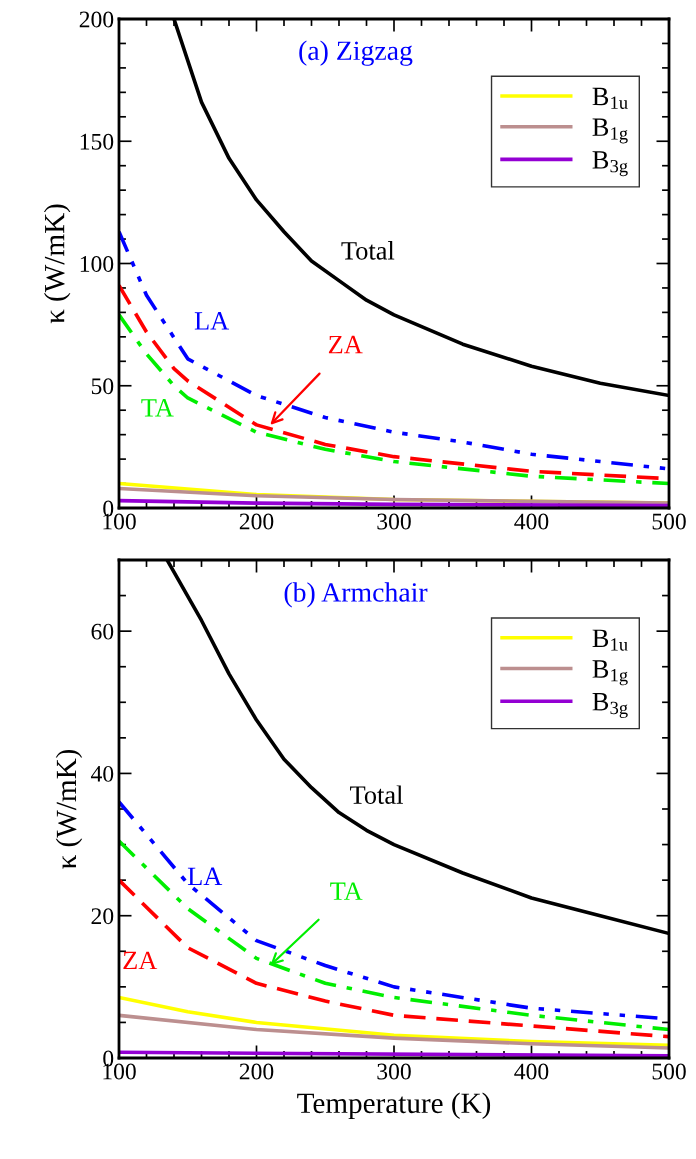 Image resolution: width=696 pixels, height=1159 pixels. Describe the element at coordinates (394, 1106) in the screenshot. I see `x-axis-title: Temperature (K)` at that location.